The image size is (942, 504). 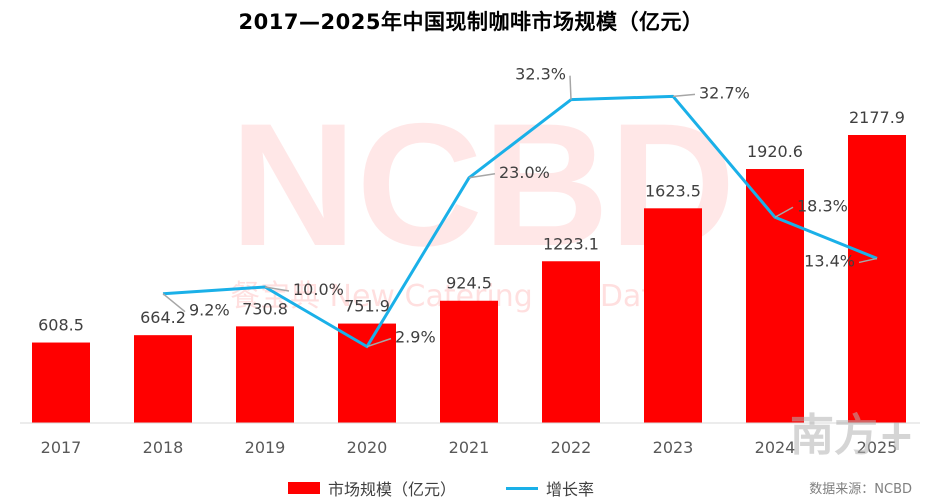 What do you see at coordinates (673, 190) in the screenshot?
I see `bar-label-2023: 1623.5` at bounding box center [673, 190].